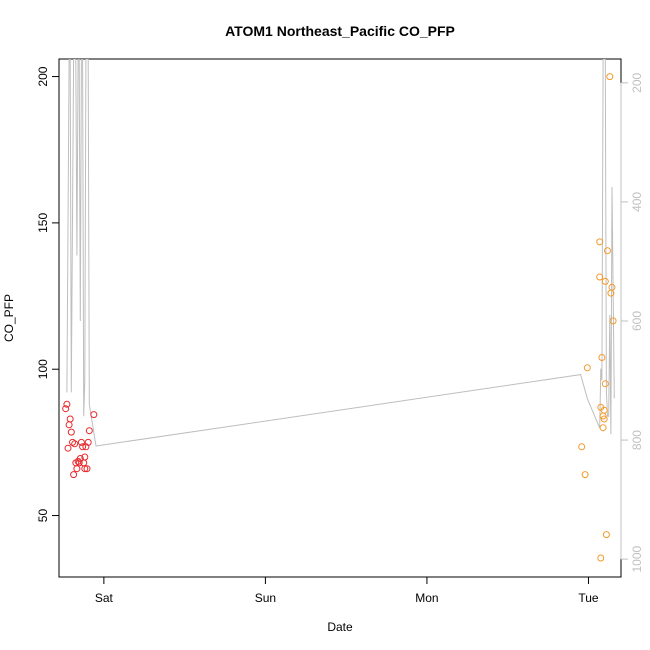  Describe the element at coordinates (43, 76) in the screenshot. I see `y-tick-label: 200` at that location.